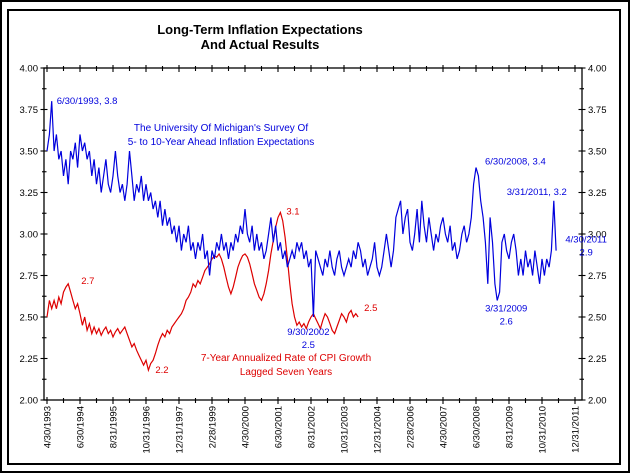 The image size is (630, 473). Describe the element at coordinates (597, 401) in the screenshot. I see `y-axis-label-right: 2.00` at that location.